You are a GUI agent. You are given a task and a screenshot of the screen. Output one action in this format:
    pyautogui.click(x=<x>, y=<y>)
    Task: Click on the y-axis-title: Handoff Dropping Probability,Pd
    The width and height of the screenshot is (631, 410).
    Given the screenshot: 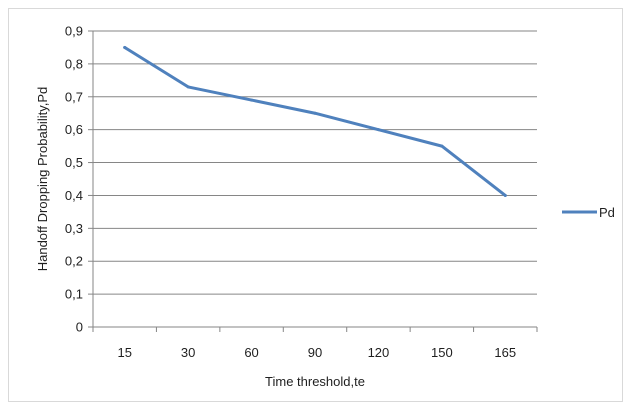 What is the action you would take?
    pyautogui.click(x=42, y=179)
    